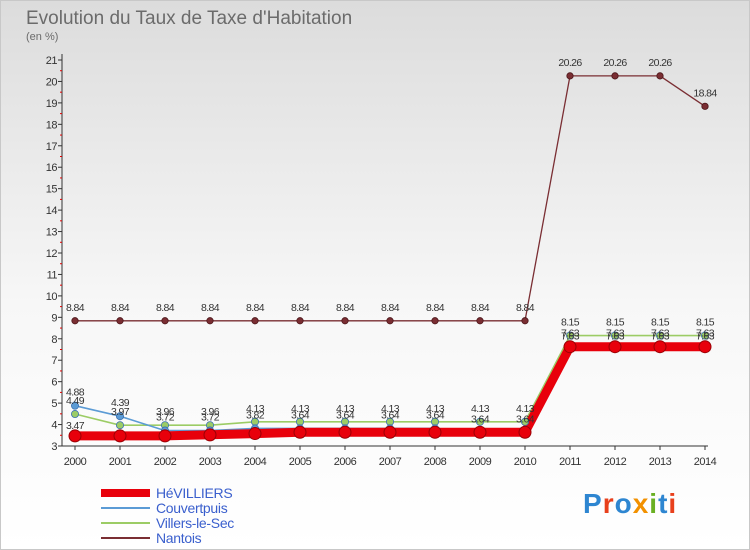  I want to click on legend-label-villers-le-sec: Villers-le-Sec, so click(195, 523).